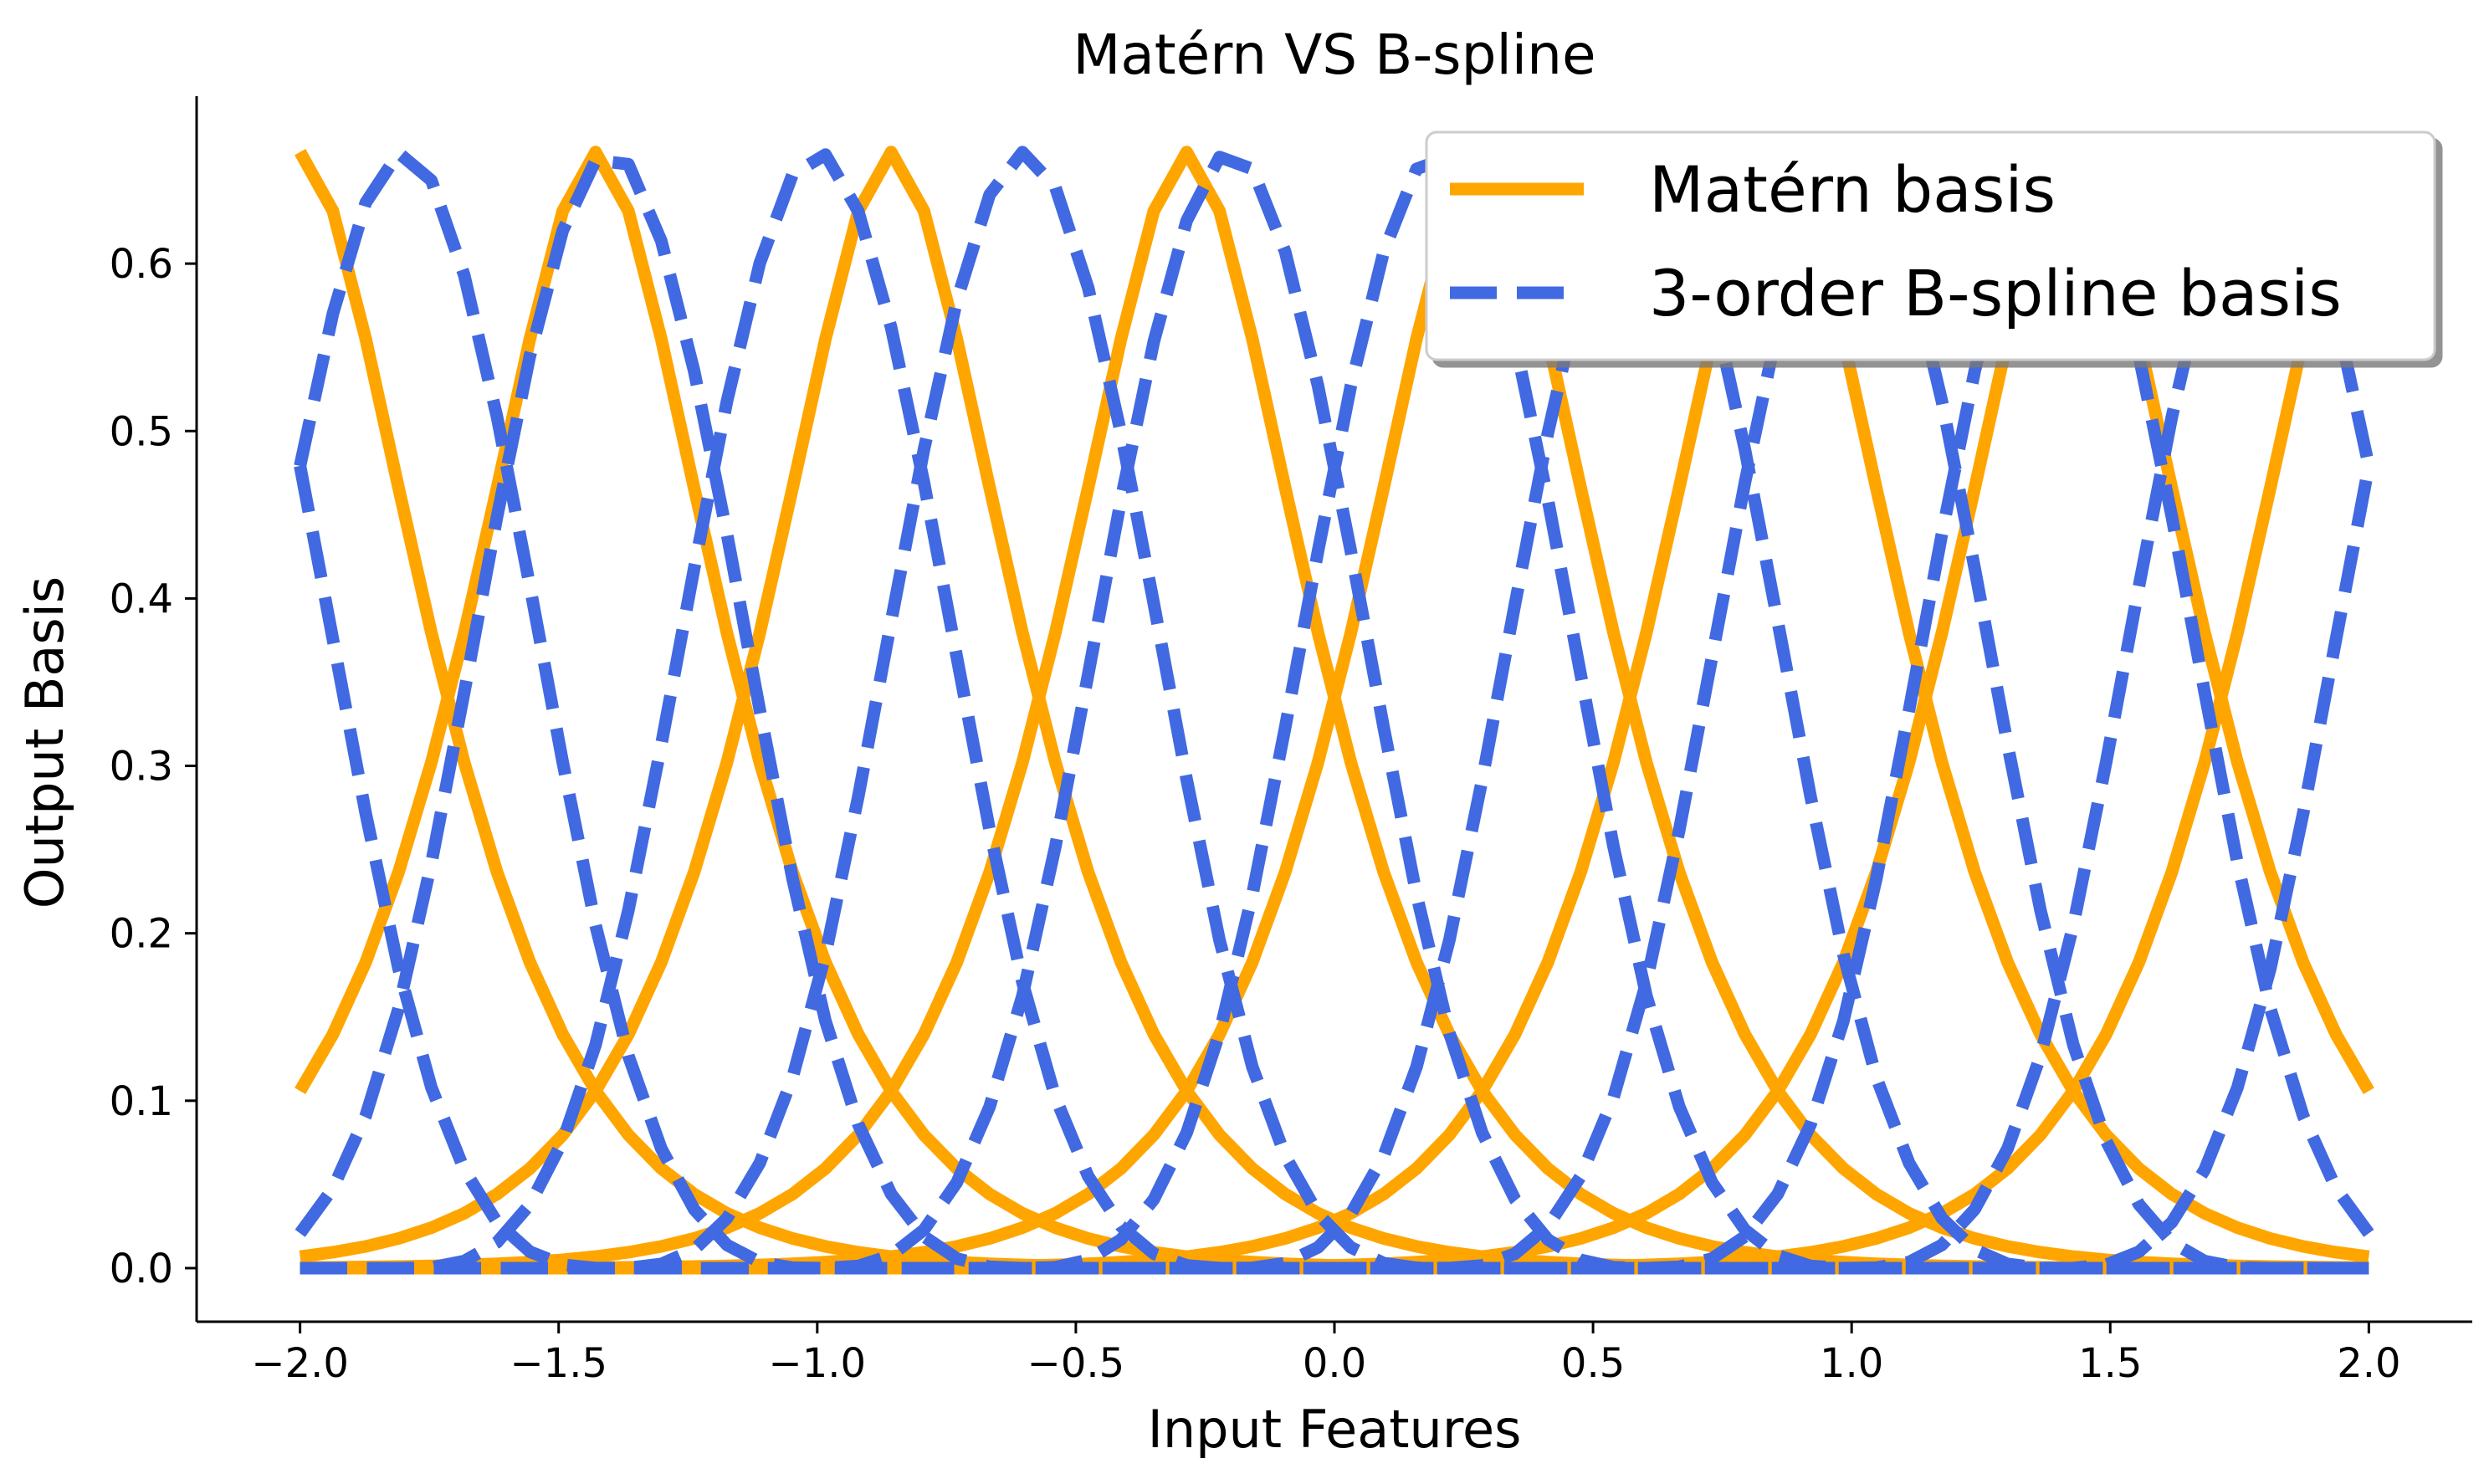  Describe the element at coordinates (1334, 1363) in the screenshot. I see `x-tick-label: 0.0` at that location.